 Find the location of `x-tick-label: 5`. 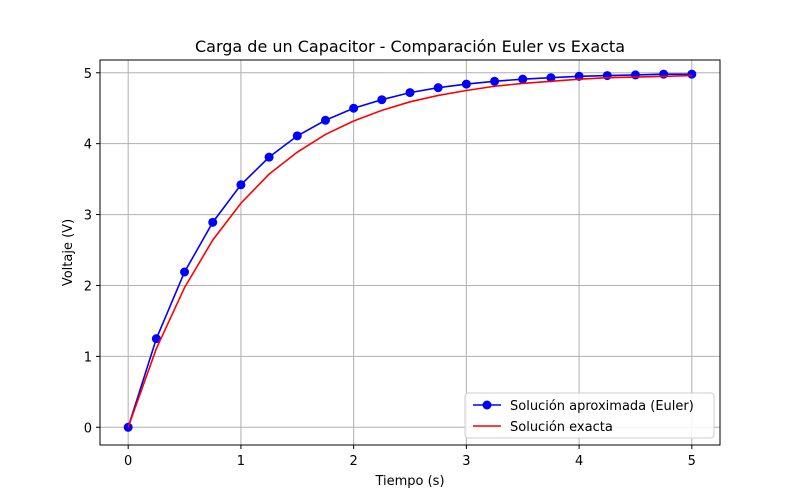

x-tick-label: 5 is located at coordinates (692, 461).